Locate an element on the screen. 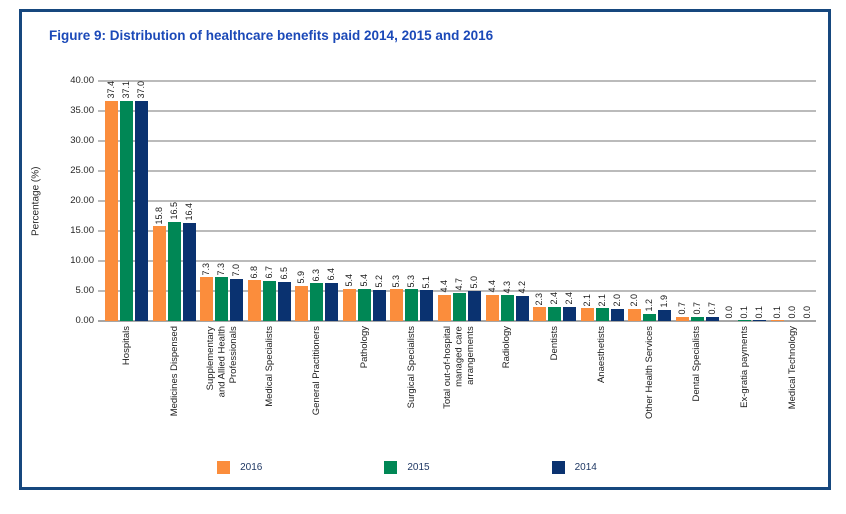 The width and height of the screenshot is (846, 514). bar-column: 37.1 is located at coordinates (127, 201).